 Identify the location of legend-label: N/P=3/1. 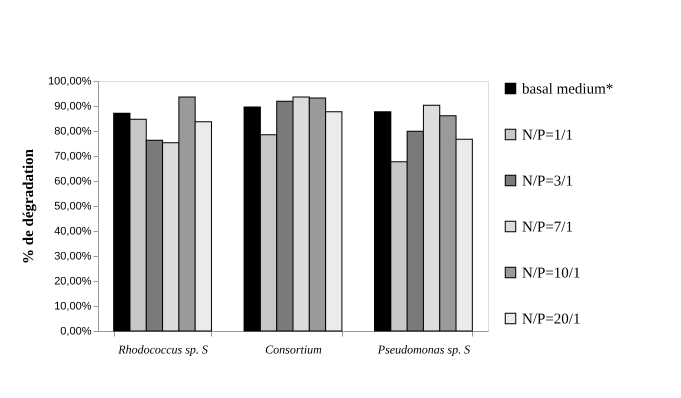
(547, 182).